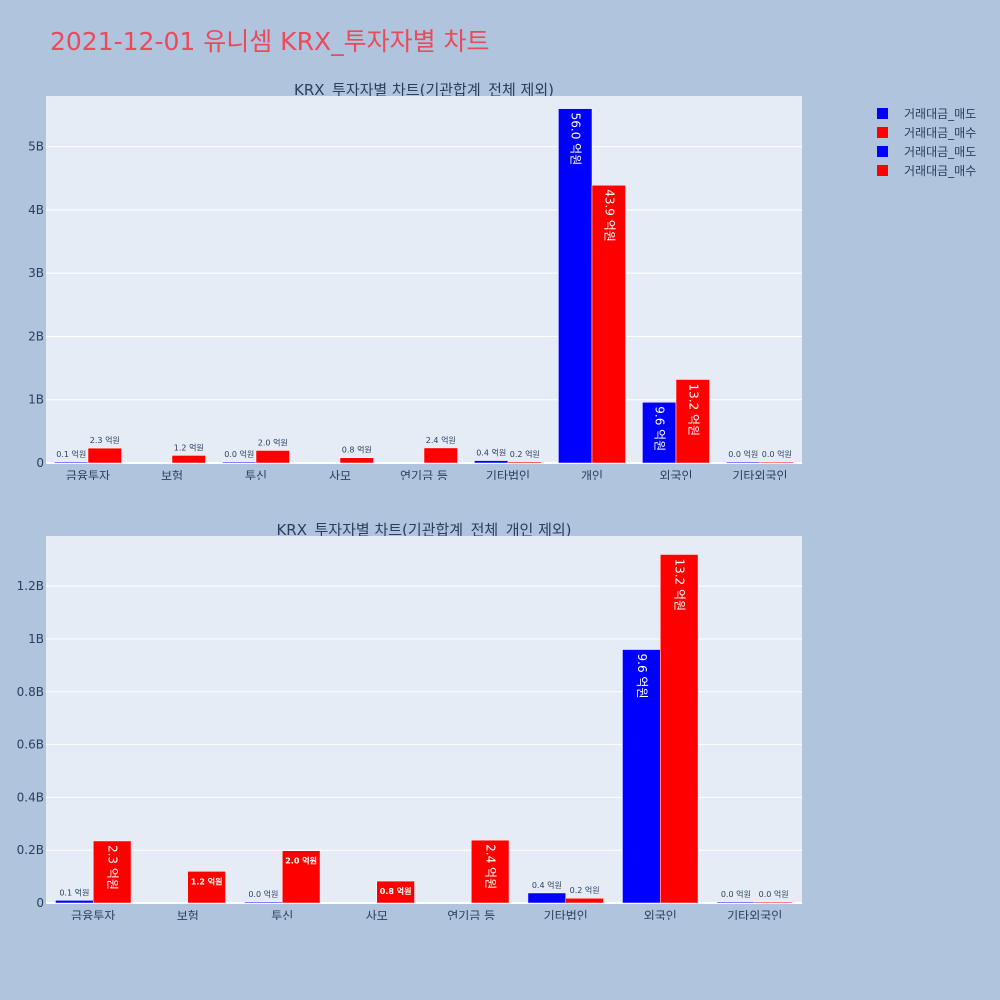  Describe the element at coordinates (30, 797) in the screenshot. I see `y-tick-label: 0.4B` at that location.